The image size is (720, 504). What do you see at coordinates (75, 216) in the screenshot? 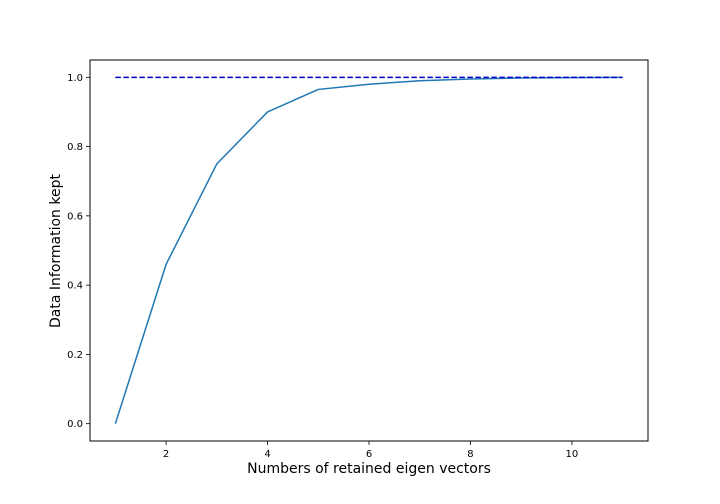
I see `y-tick-label: 0.6` at bounding box center [75, 216].